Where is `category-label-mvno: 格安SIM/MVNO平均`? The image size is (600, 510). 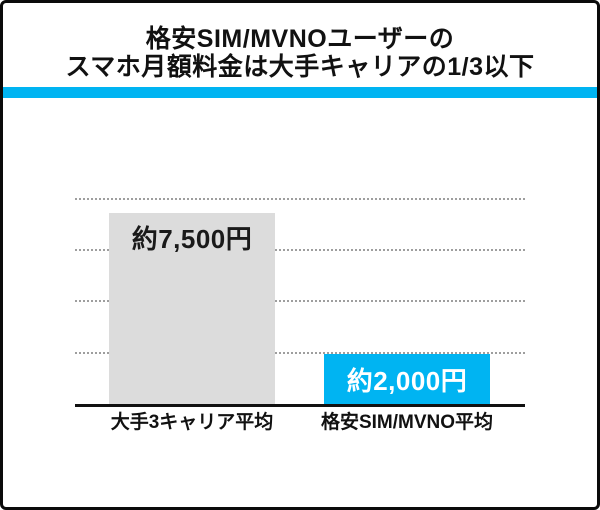 category-label-mvno: 格安SIM/MVNO平均 is located at coordinates (407, 422).